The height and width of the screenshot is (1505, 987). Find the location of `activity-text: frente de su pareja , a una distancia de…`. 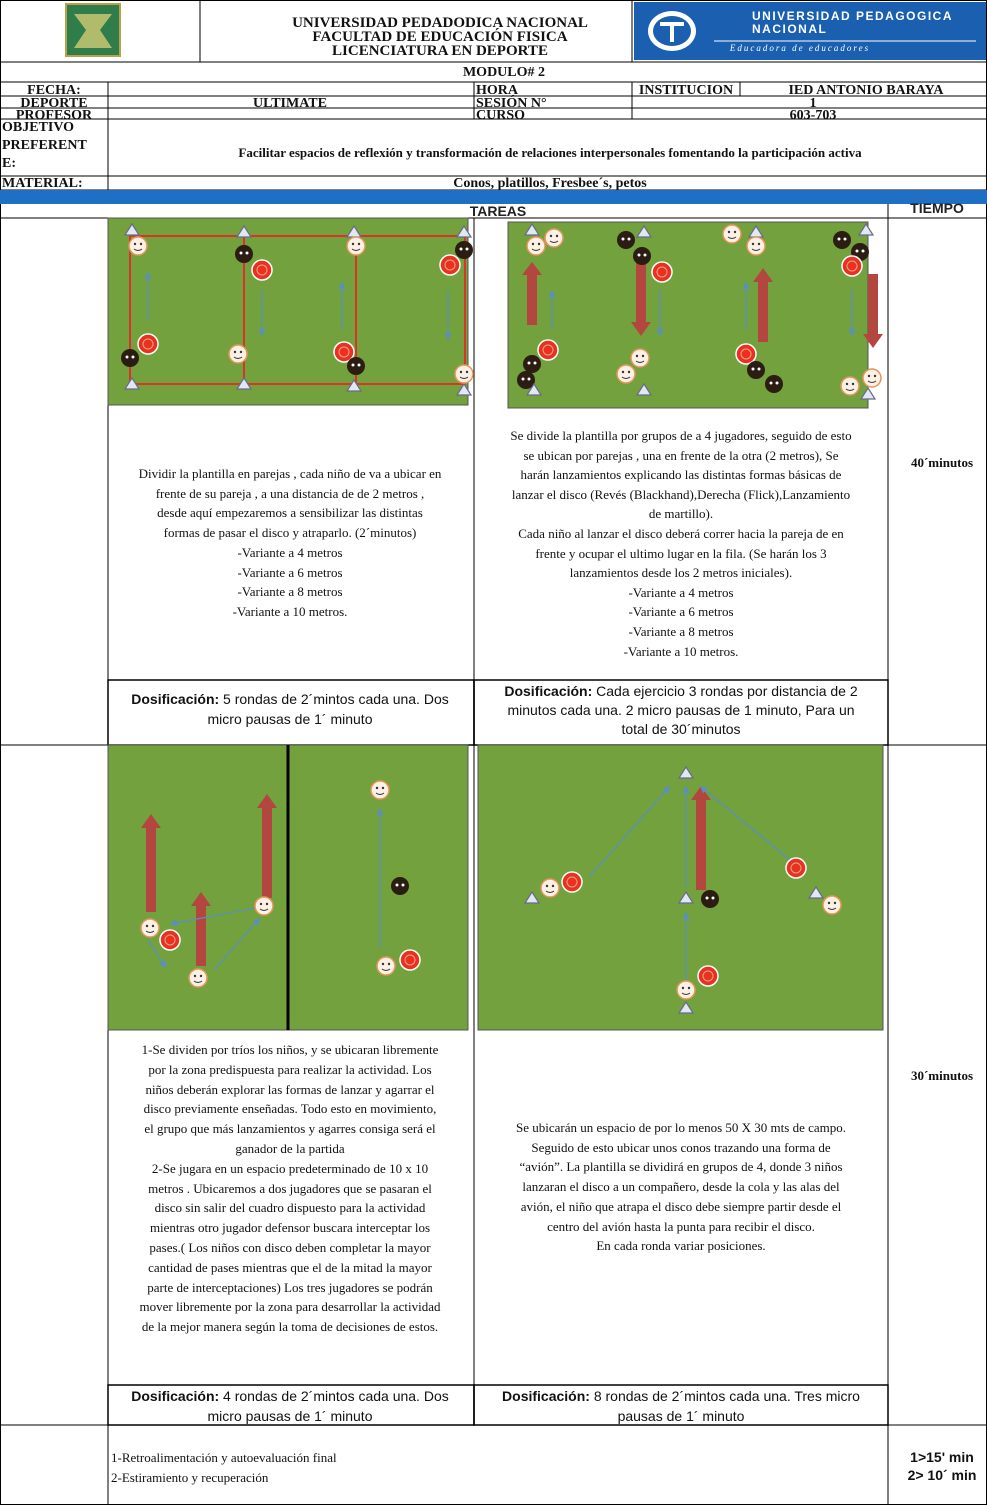

activity-text: frente de su pareja , a una distancia de… is located at coordinates (290, 493).